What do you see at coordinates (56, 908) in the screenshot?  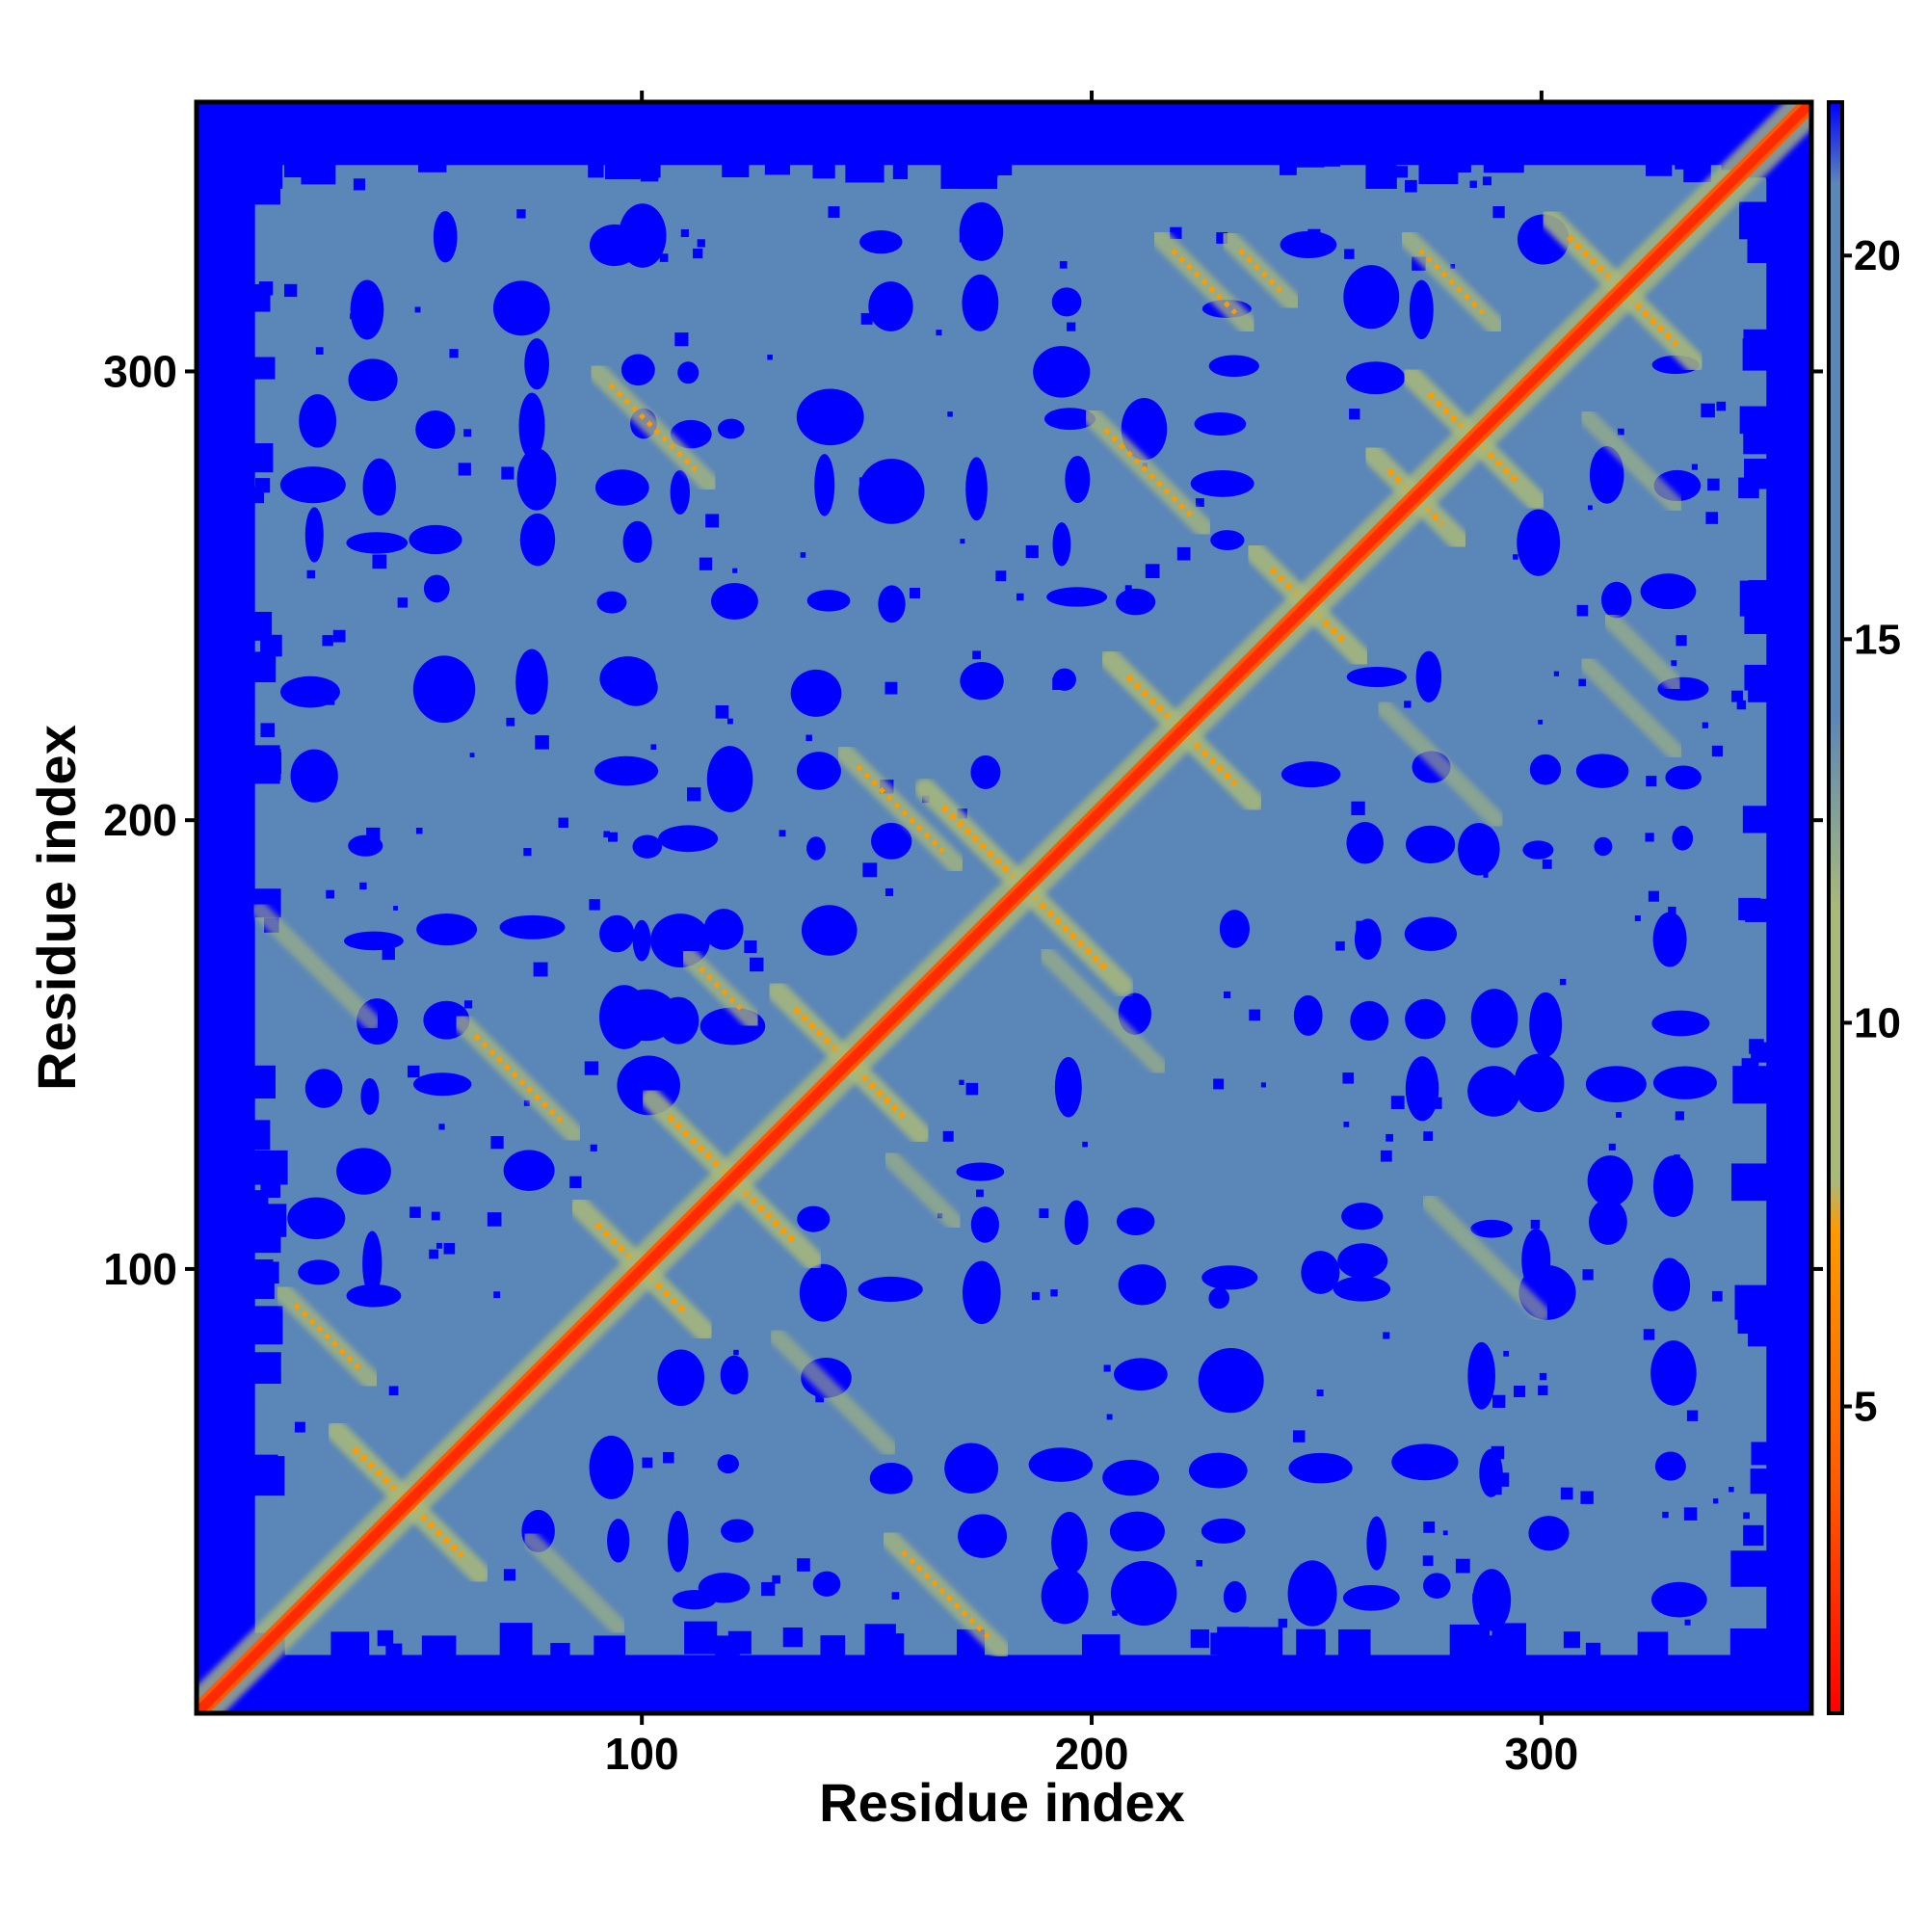 I see `y-axis-title: Residue index` at bounding box center [56, 908].